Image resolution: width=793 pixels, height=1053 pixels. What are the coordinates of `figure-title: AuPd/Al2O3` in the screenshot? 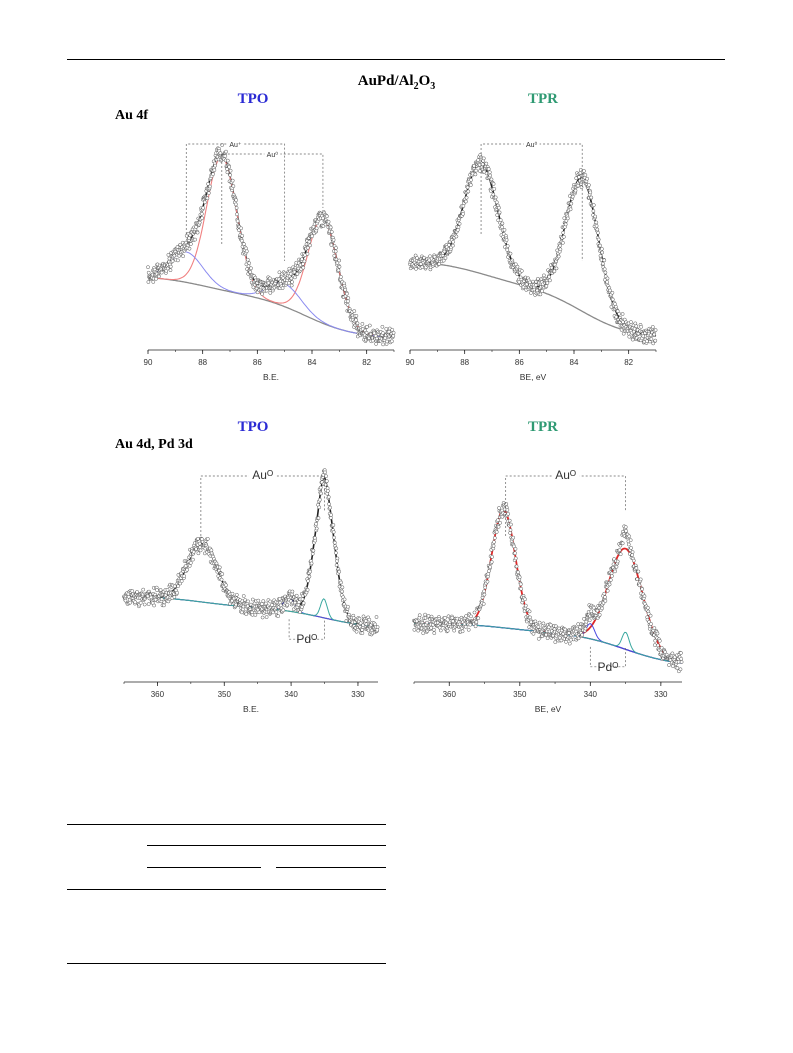 It's located at (396, 82).